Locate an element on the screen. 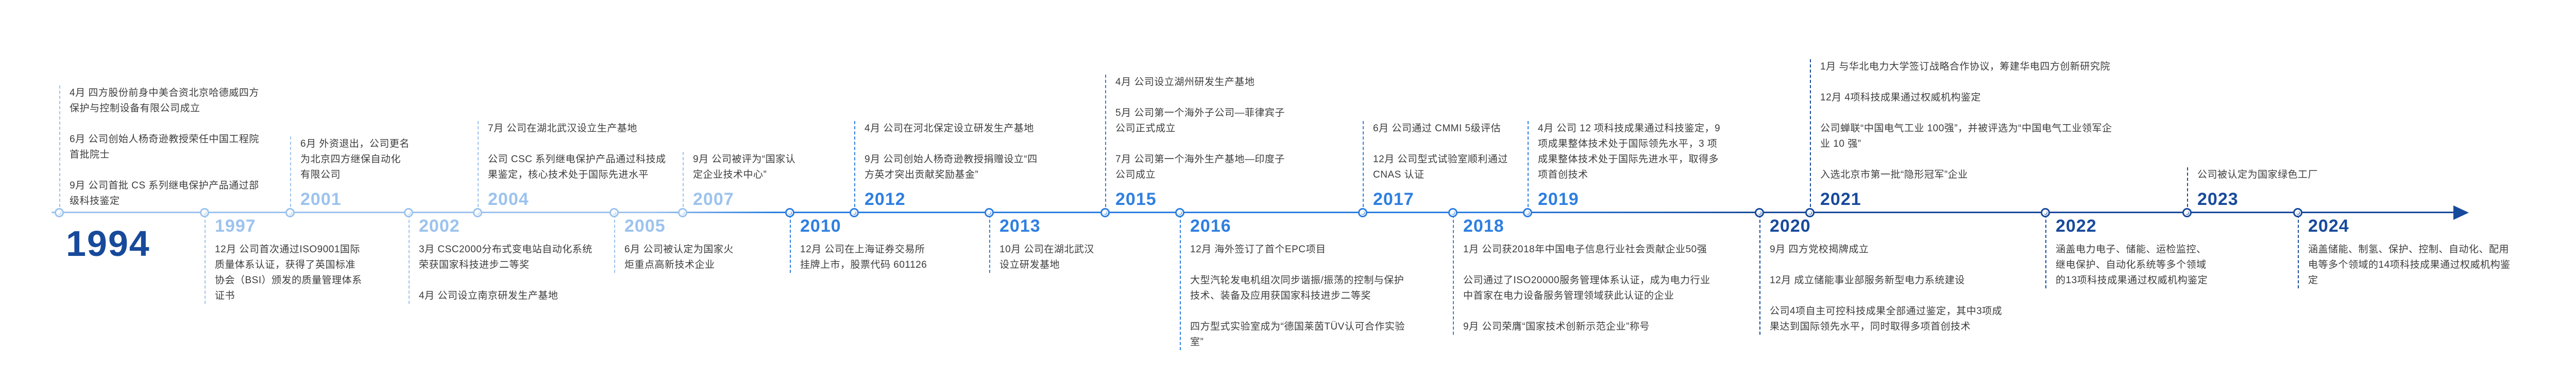 The height and width of the screenshot is (380, 2576). event-text: 10月 公司在湖北武汉设立研发基地 is located at coordinates (1046, 257).